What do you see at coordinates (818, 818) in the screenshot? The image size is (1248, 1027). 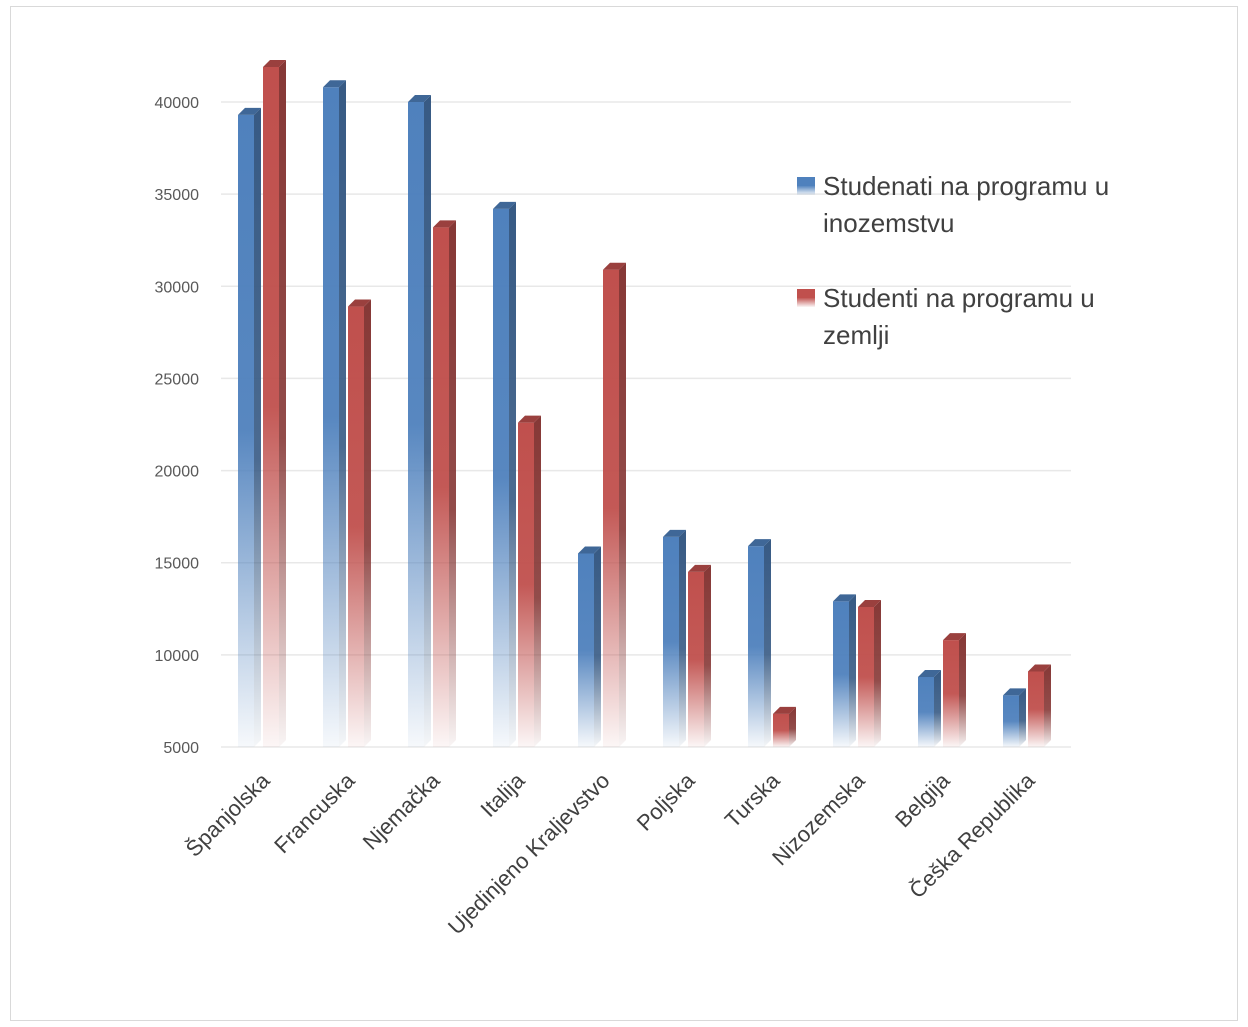 I see `x-tick-label: Nizozemska` at bounding box center [818, 818].